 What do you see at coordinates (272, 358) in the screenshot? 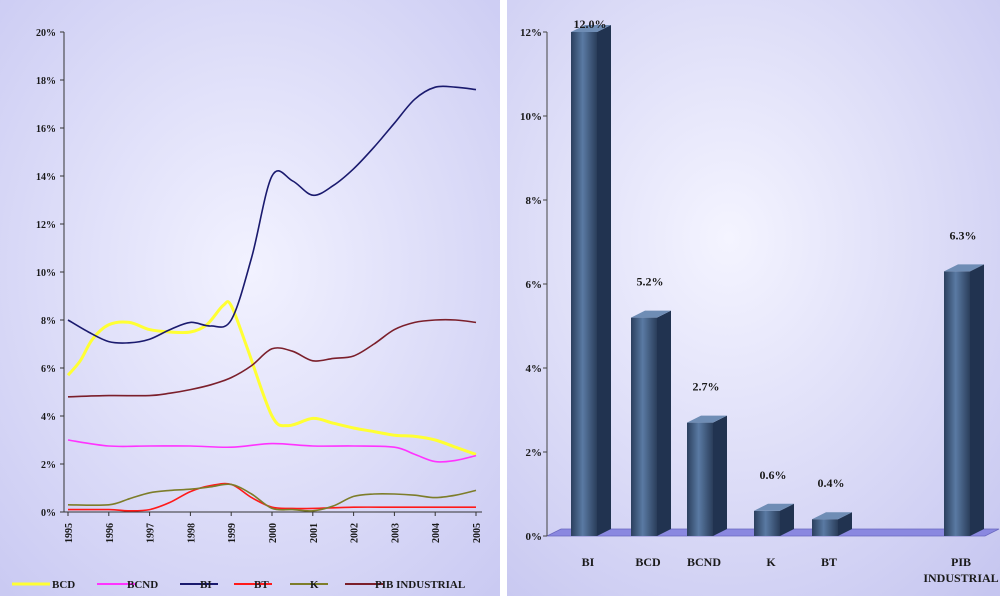
I see `series-line-pib-industrial` at bounding box center [272, 358].